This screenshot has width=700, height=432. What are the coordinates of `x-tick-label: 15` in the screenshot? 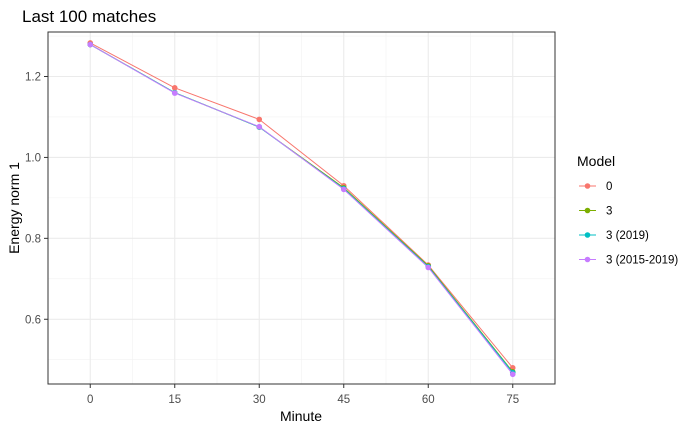 It's located at (174, 400).